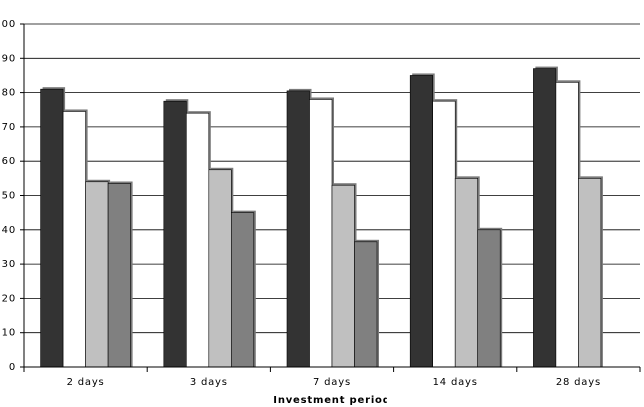 The height and width of the screenshot is (407, 644). I want to click on y-tick-label: 40, so click(9, 230).